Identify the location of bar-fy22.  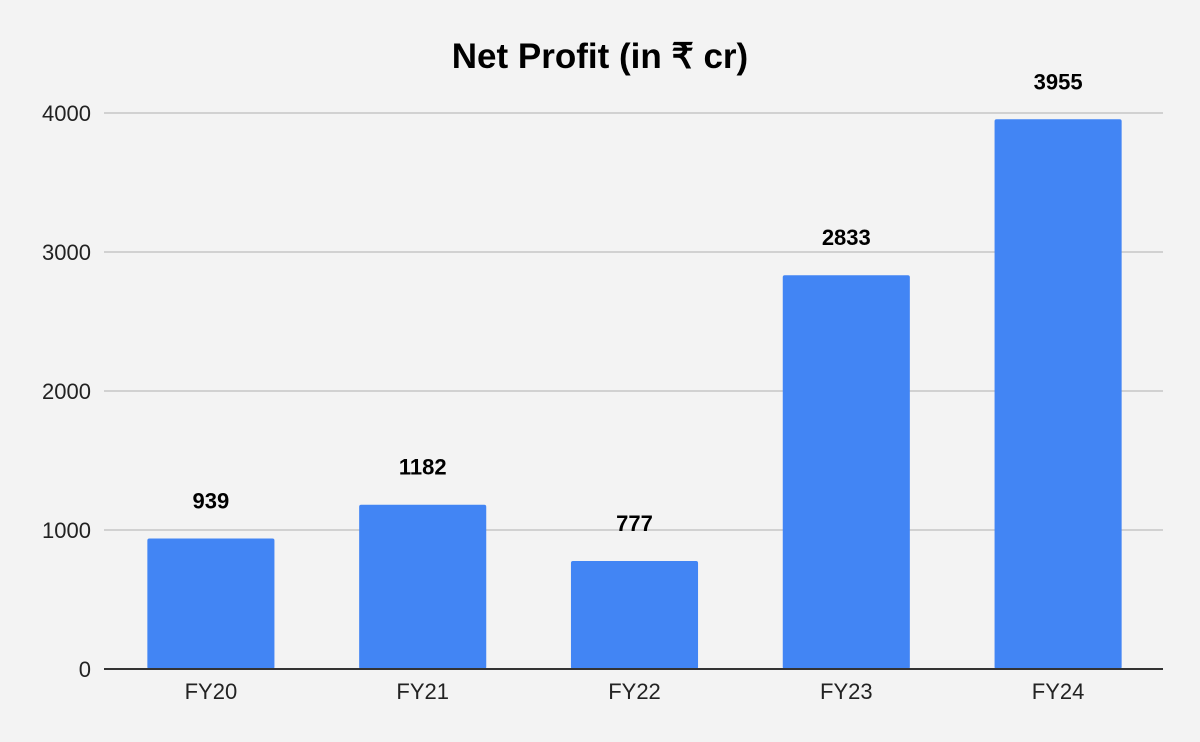
(634, 614).